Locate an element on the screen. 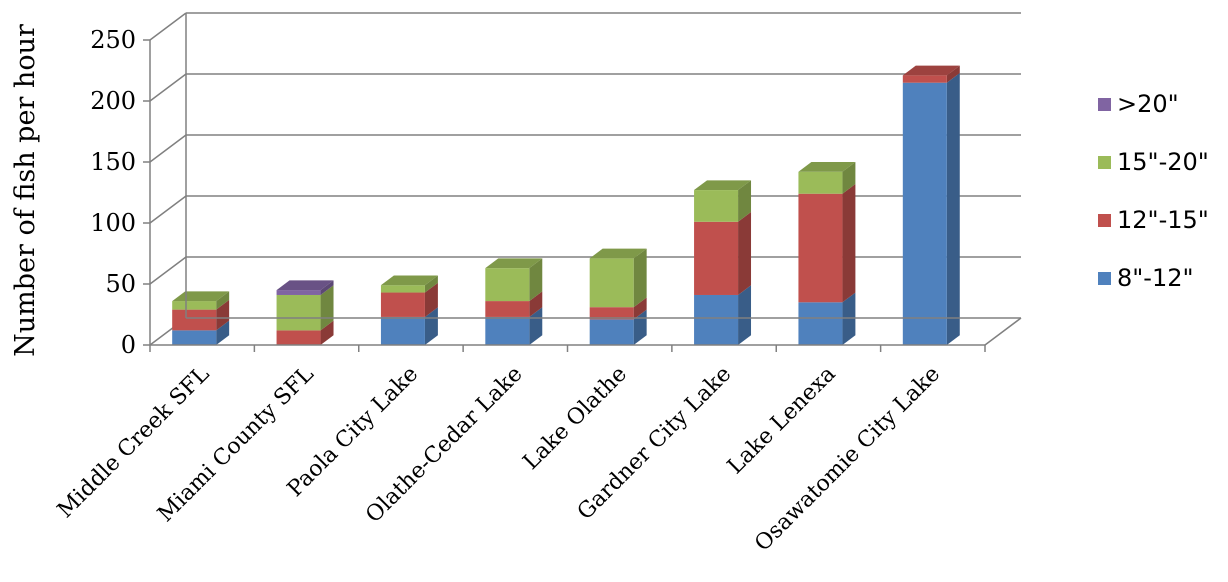 The image size is (1228, 582). x-tick-label: Lake Olathe is located at coordinates (575, 418).